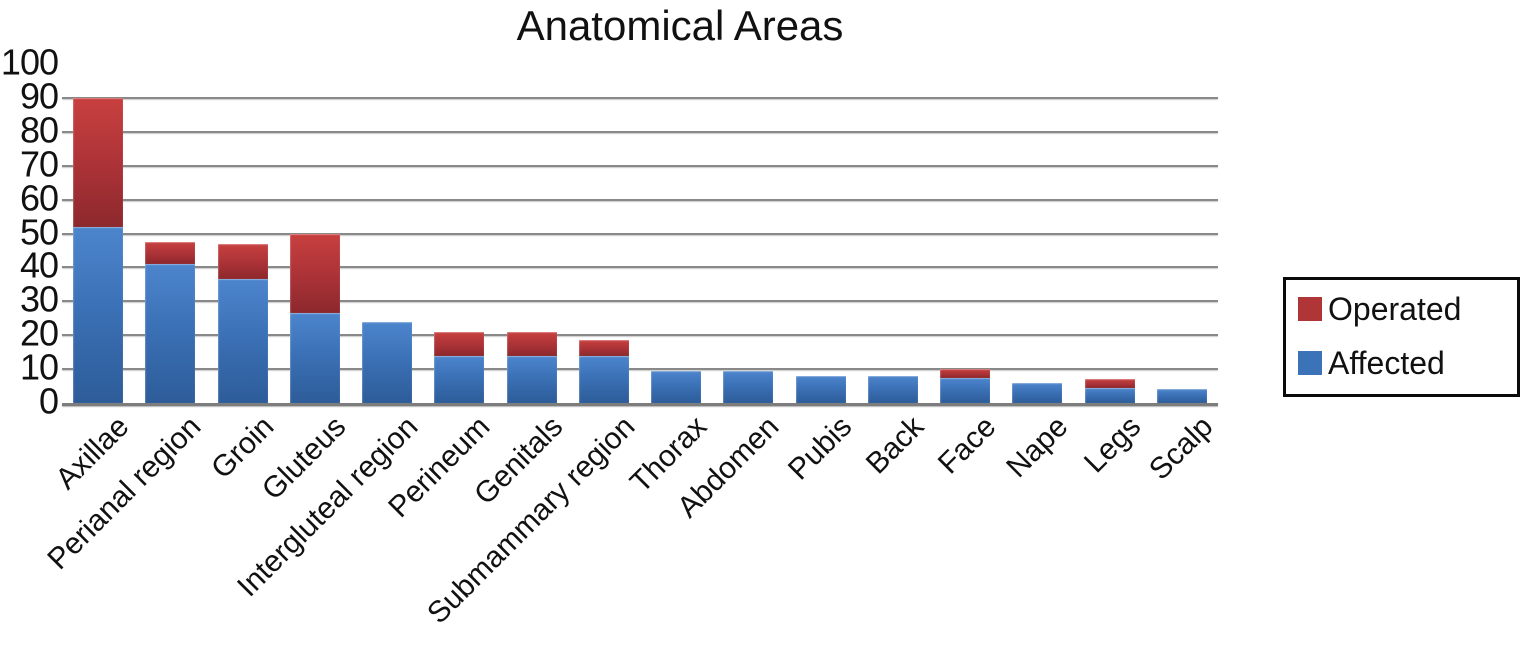  Describe the element at coordinates (1310, 309) in the screenshot. I see `legend-swatch-operated` at that location.